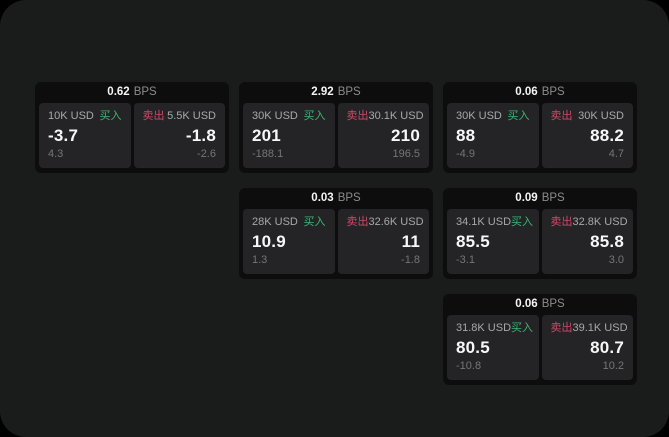  Describe the element at coordinates (322, 198) in the screenshot. I see `spread-value: 0.03` at that location.